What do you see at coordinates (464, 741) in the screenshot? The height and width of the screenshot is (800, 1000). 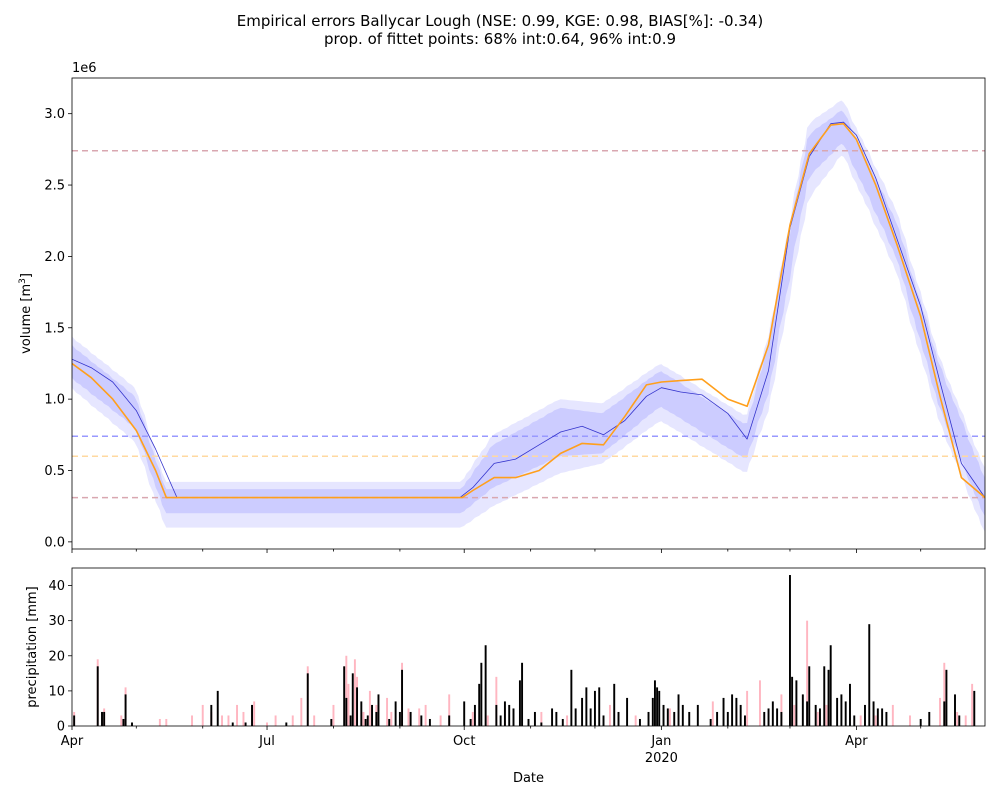 I see `precip-xtick-label-6: Oct` at bounding box center [464, 741].